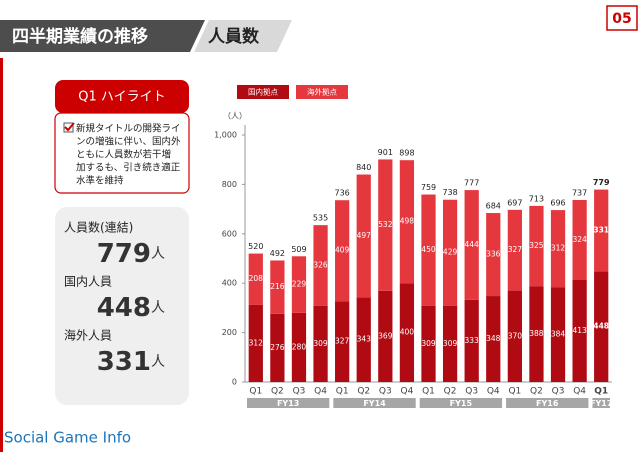 This screenshot has height=452, width=640. Describe the element at coordinates (471, 183) in the screenshot. I see `total-label: 777` at that location.